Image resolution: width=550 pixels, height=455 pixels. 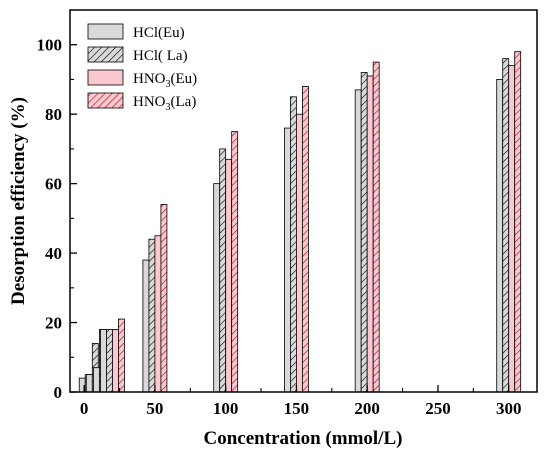 What do you see at coordinates (438, 408) in the screenshot?
I see `x-tick-label-250: 250` at bounding box center [438, 408].